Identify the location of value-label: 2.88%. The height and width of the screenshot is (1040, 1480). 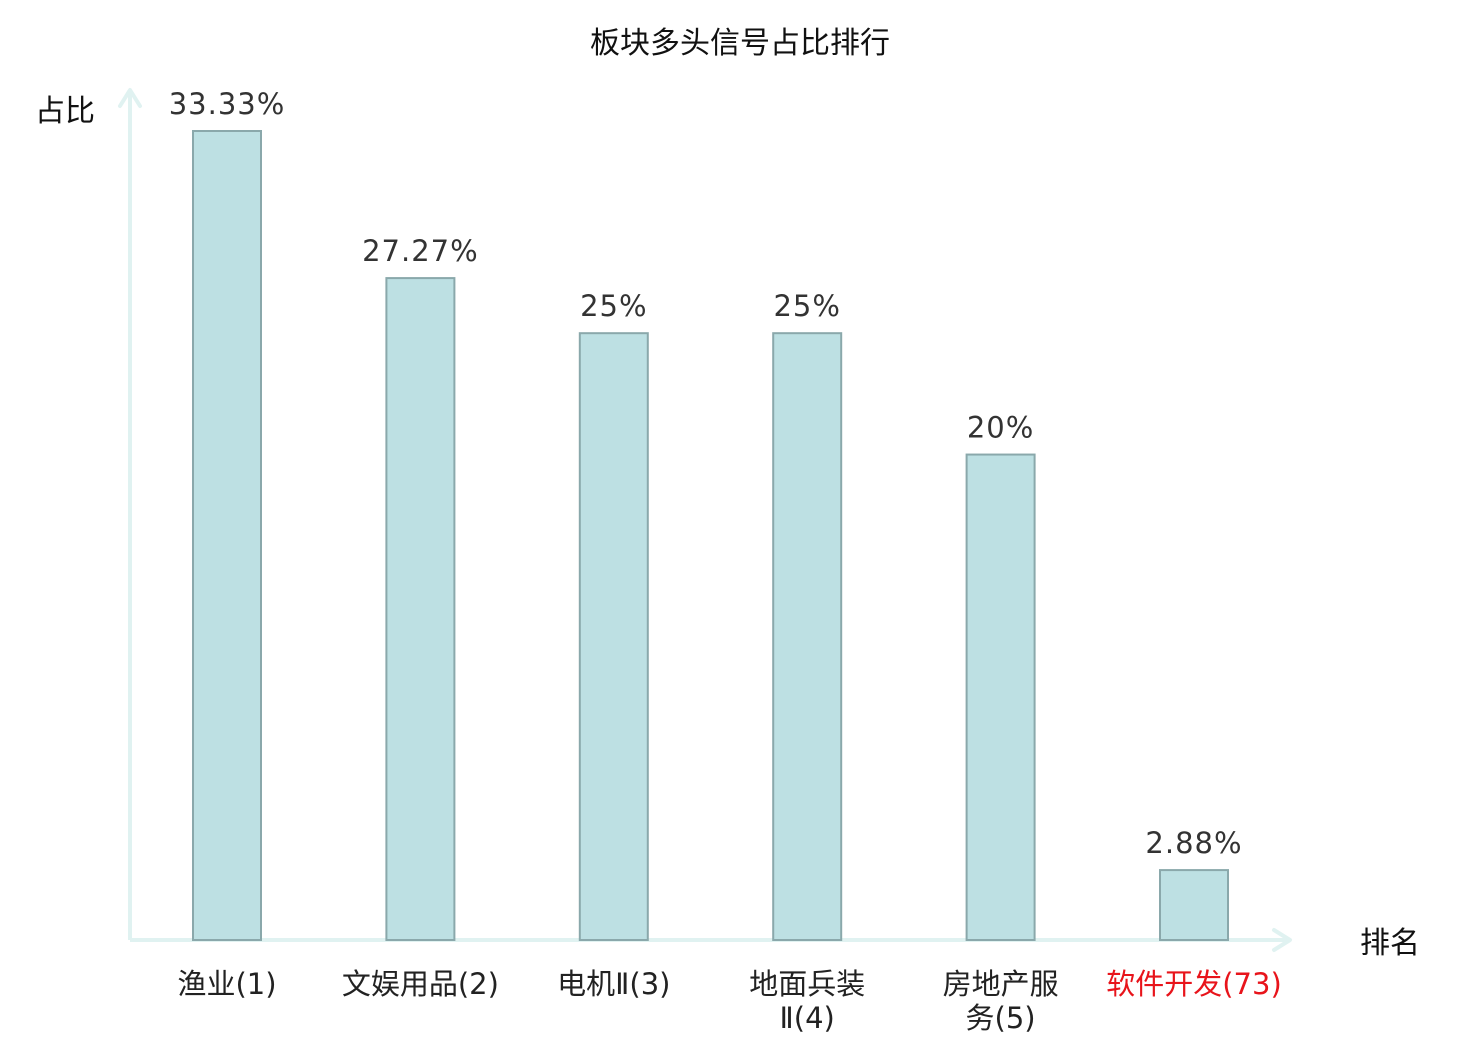
(1193, 843).